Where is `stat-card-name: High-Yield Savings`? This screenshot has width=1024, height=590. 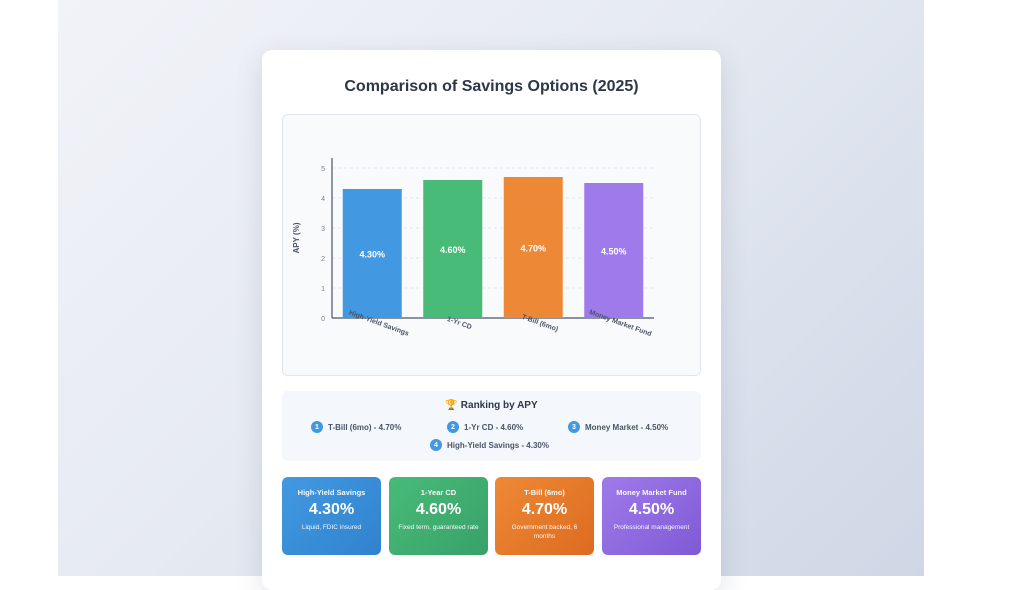 stat-card-name: High-Yield Savings is located at coordinates (331, 492).